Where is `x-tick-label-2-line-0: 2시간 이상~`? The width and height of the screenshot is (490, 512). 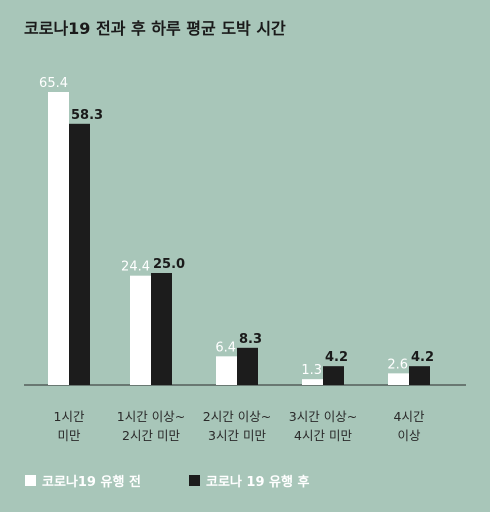 x-tick-label-2-line-0: 2시간 이상~ is located at coordinates (237, 416).